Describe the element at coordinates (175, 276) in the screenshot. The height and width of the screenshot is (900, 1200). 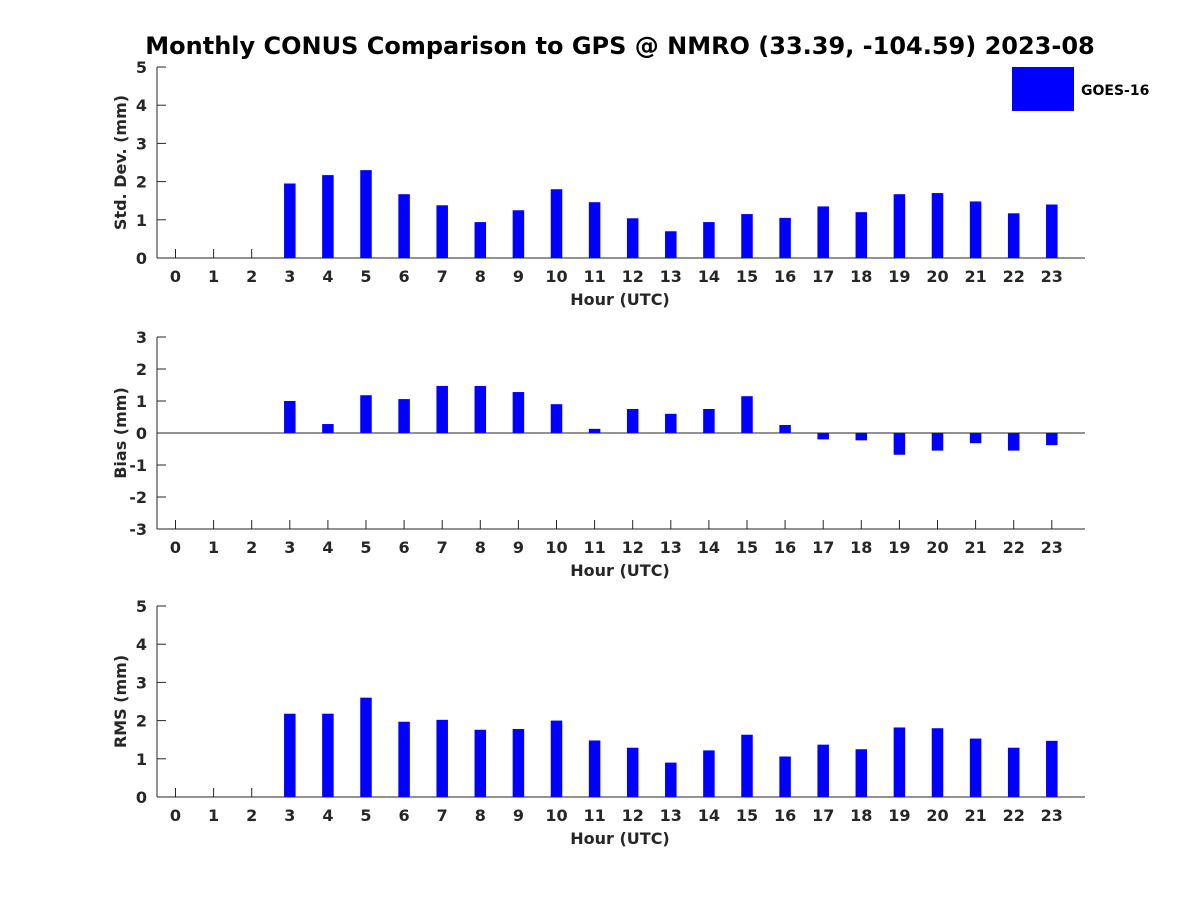
I see `stddev-x-tick-label: 0` at that location.